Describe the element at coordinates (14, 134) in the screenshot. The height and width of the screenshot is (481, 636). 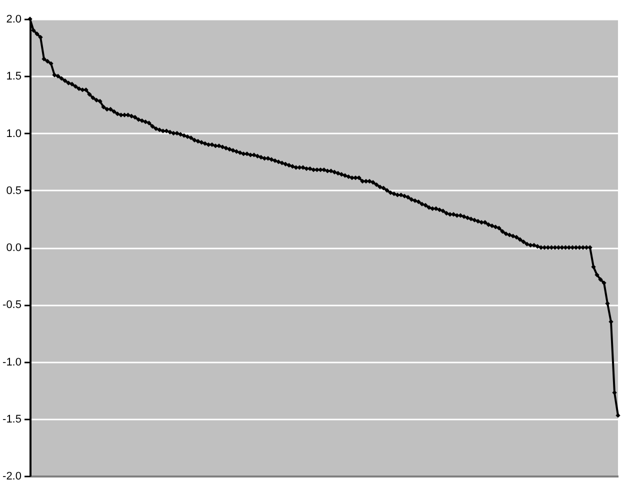
I see `y-tick-label: 1.0` at that location.